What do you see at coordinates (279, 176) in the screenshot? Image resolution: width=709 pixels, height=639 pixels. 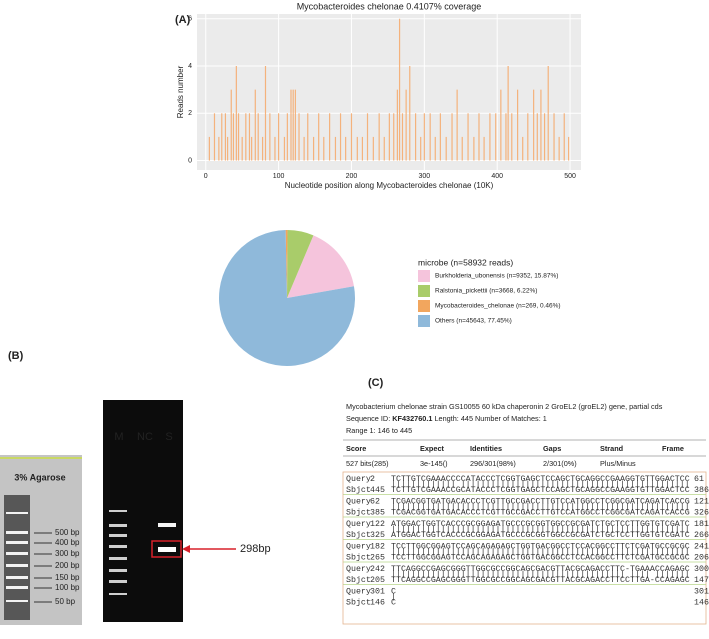 I see `x-tick-label: 100` at bounding box center [279, 176].